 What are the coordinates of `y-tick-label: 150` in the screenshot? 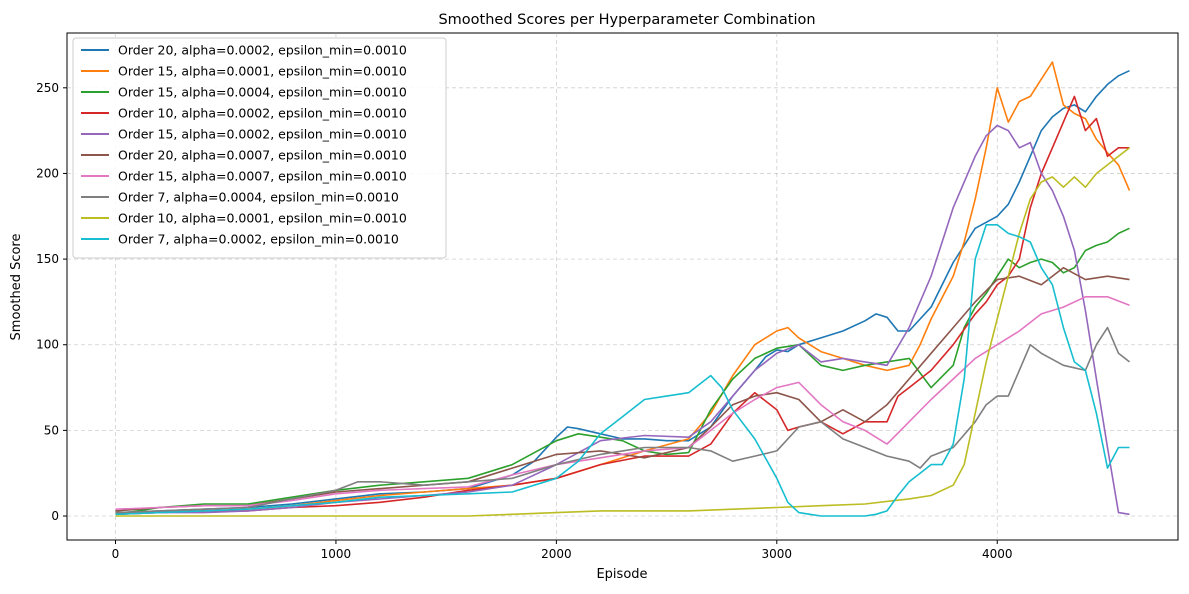 It's located at (47, 259).